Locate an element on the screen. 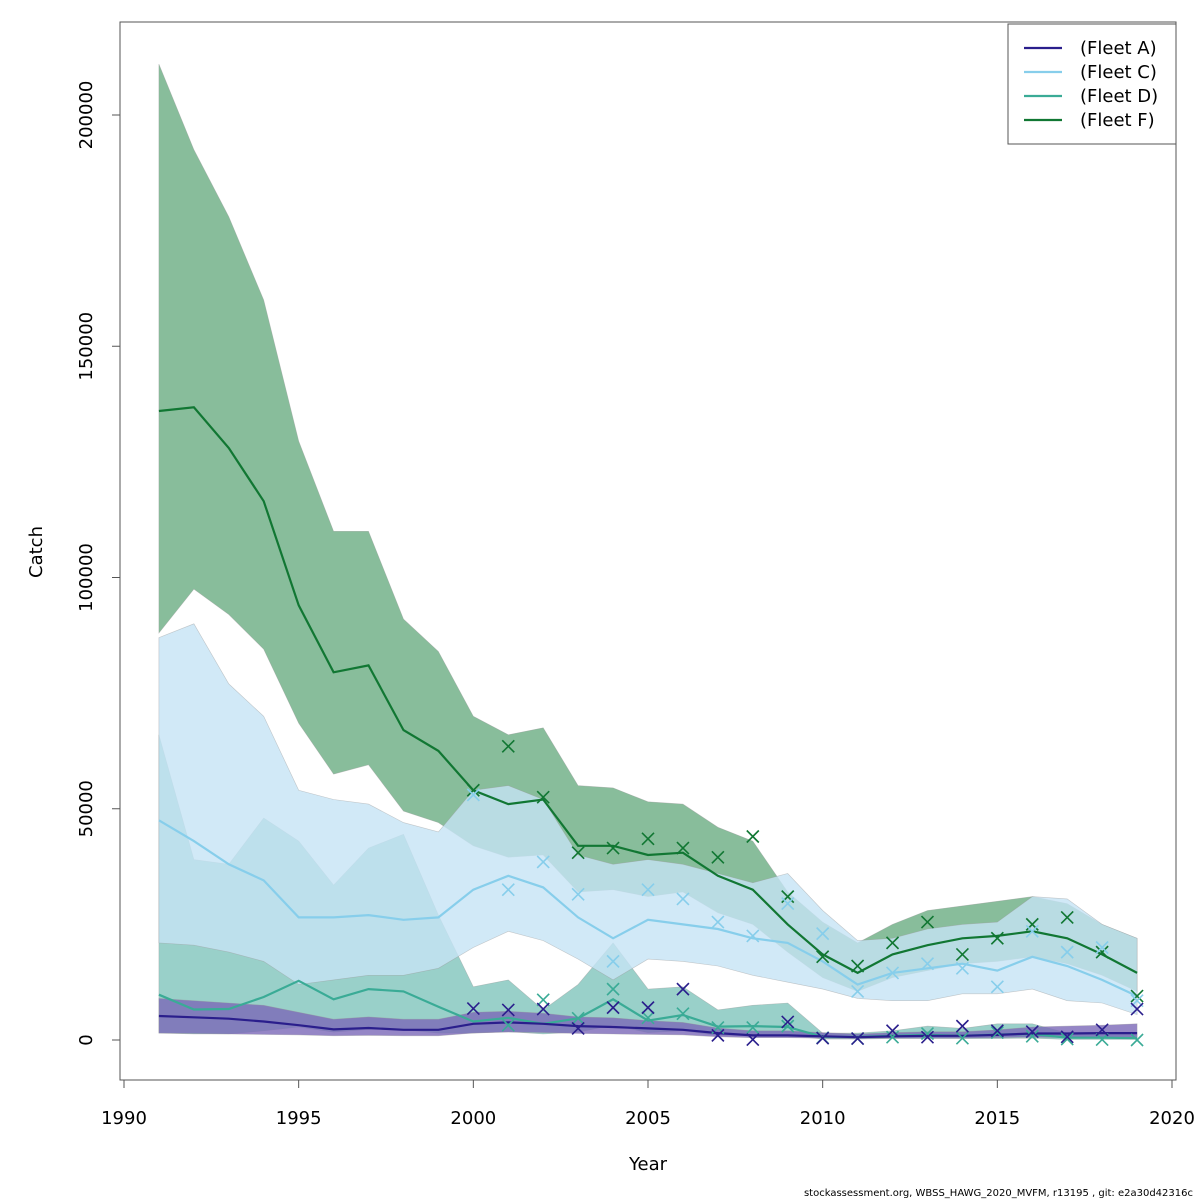 Image resolution: width=1200 pixels, height=1200 pixels. x-tick-label: 2010 is located at coordinates (823, 1118).